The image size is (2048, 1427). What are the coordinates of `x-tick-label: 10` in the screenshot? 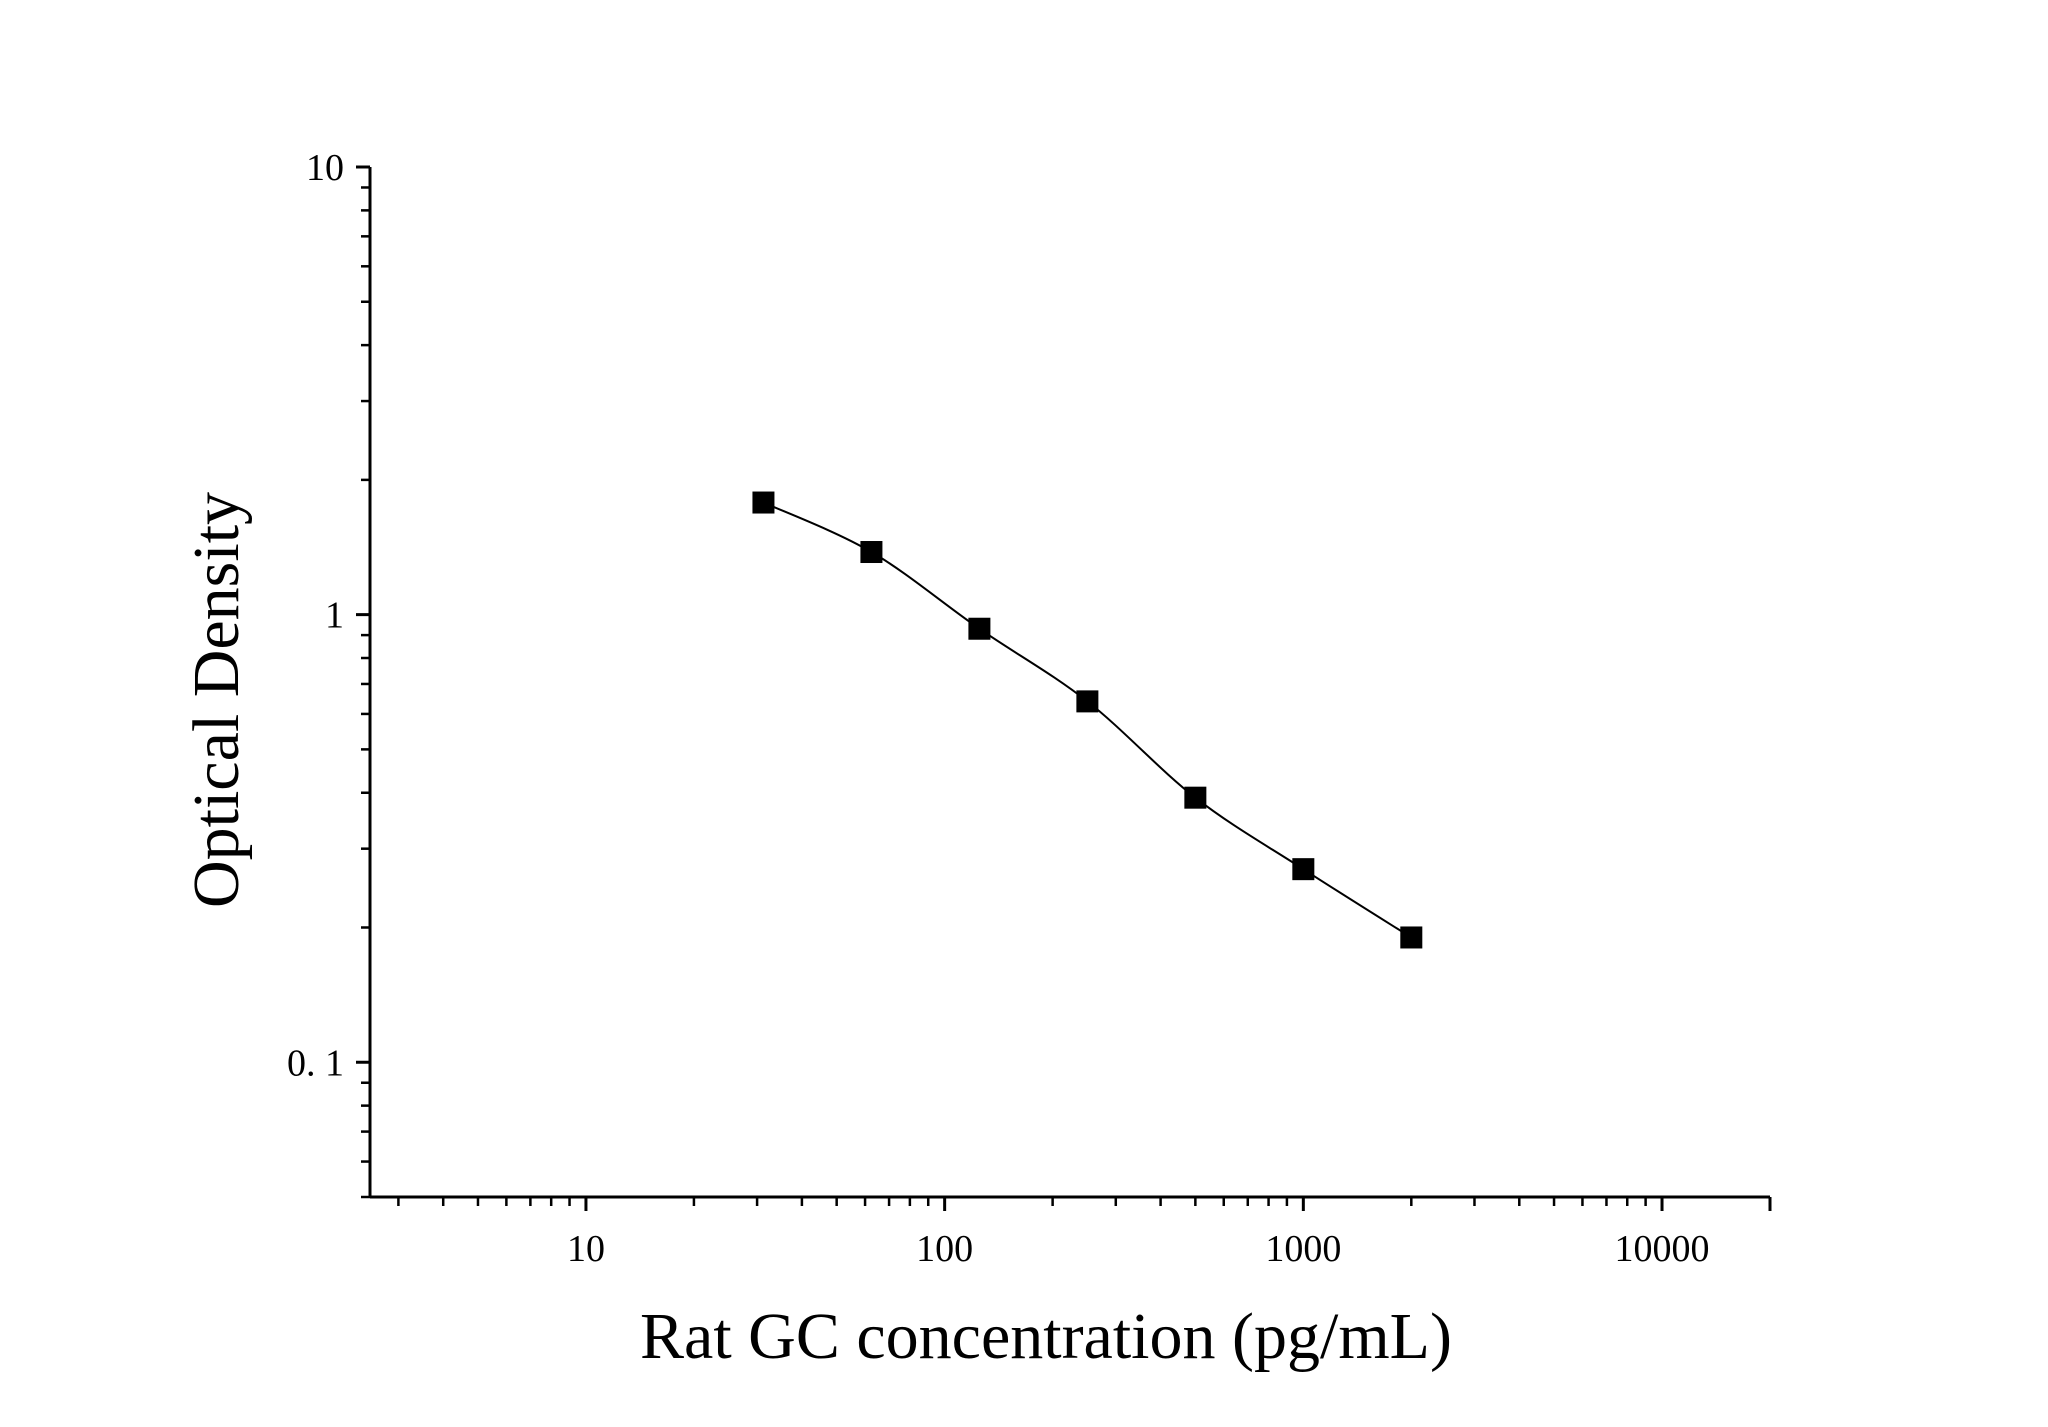 It's located at (586, 1249).